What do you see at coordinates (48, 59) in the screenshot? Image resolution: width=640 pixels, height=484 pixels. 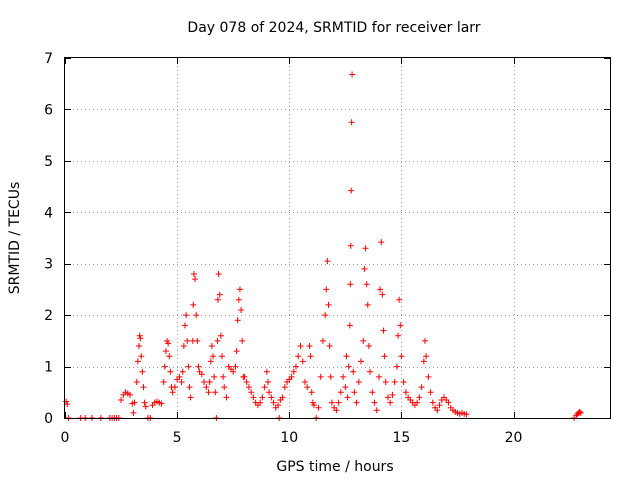 I see `y-tick-label: 7` at bounding box center [48, 59].